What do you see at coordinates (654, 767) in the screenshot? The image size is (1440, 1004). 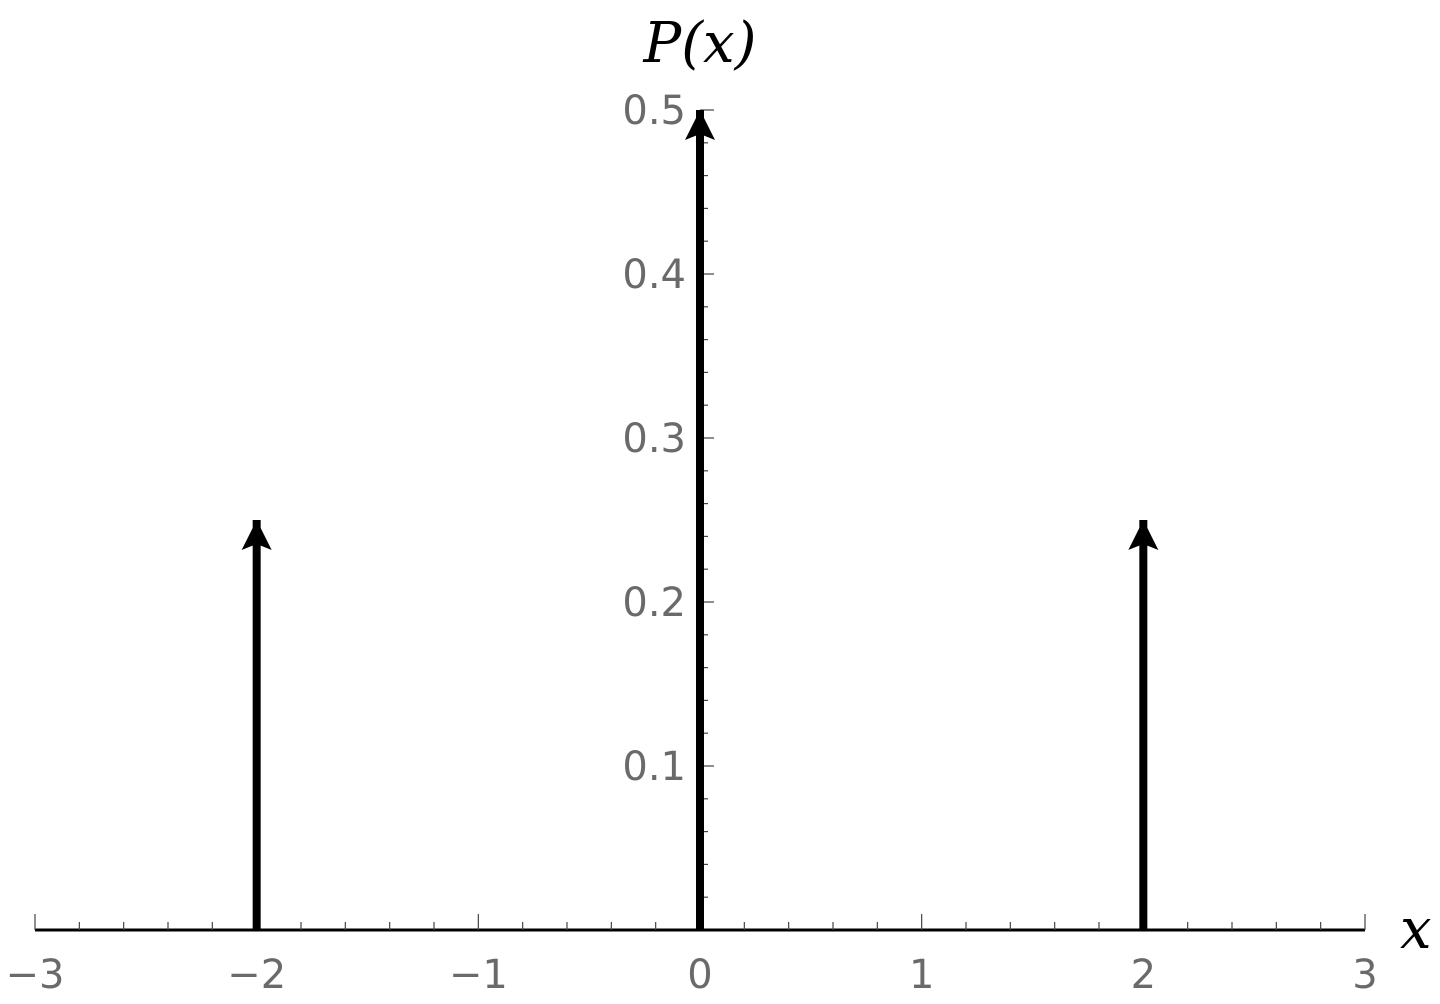 I see `y-tick-label: 0.1` at bounding box center [654, 767].